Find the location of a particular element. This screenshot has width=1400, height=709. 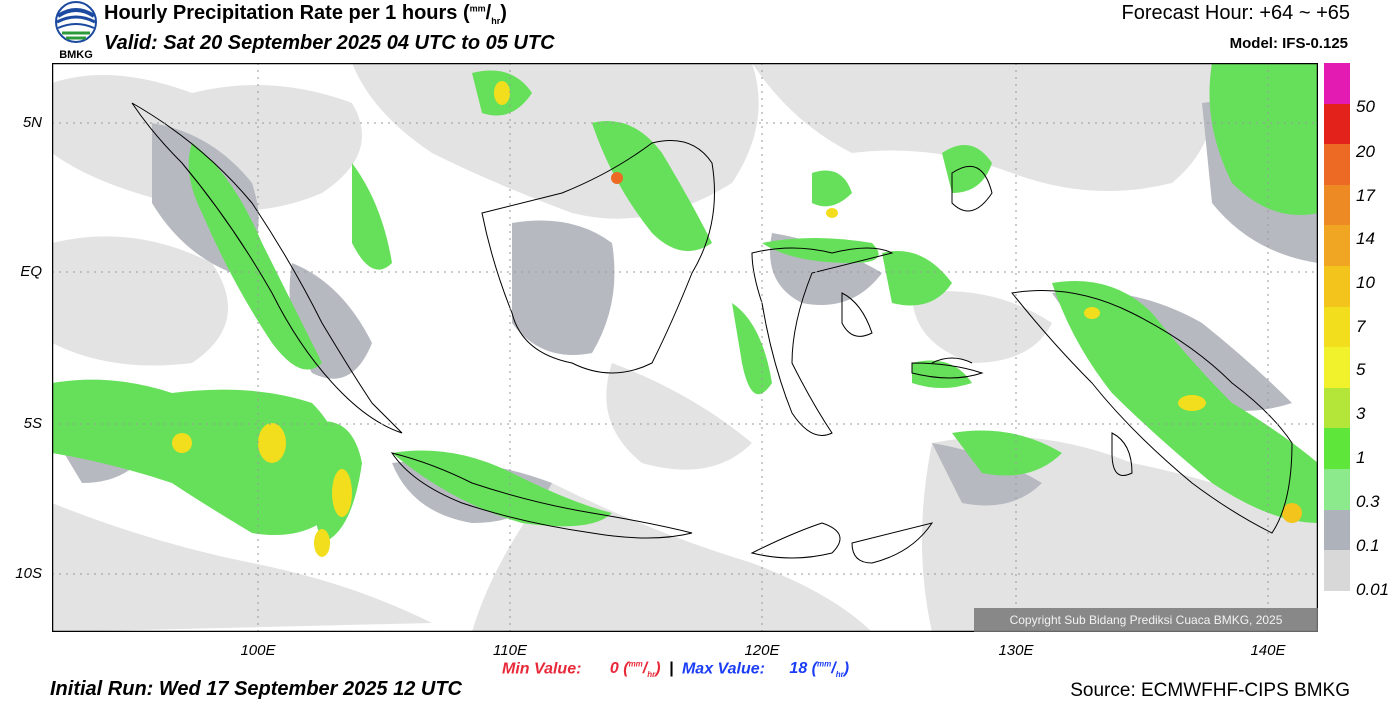

lat-label-5n: 5N is located at coordinates (32, 122).